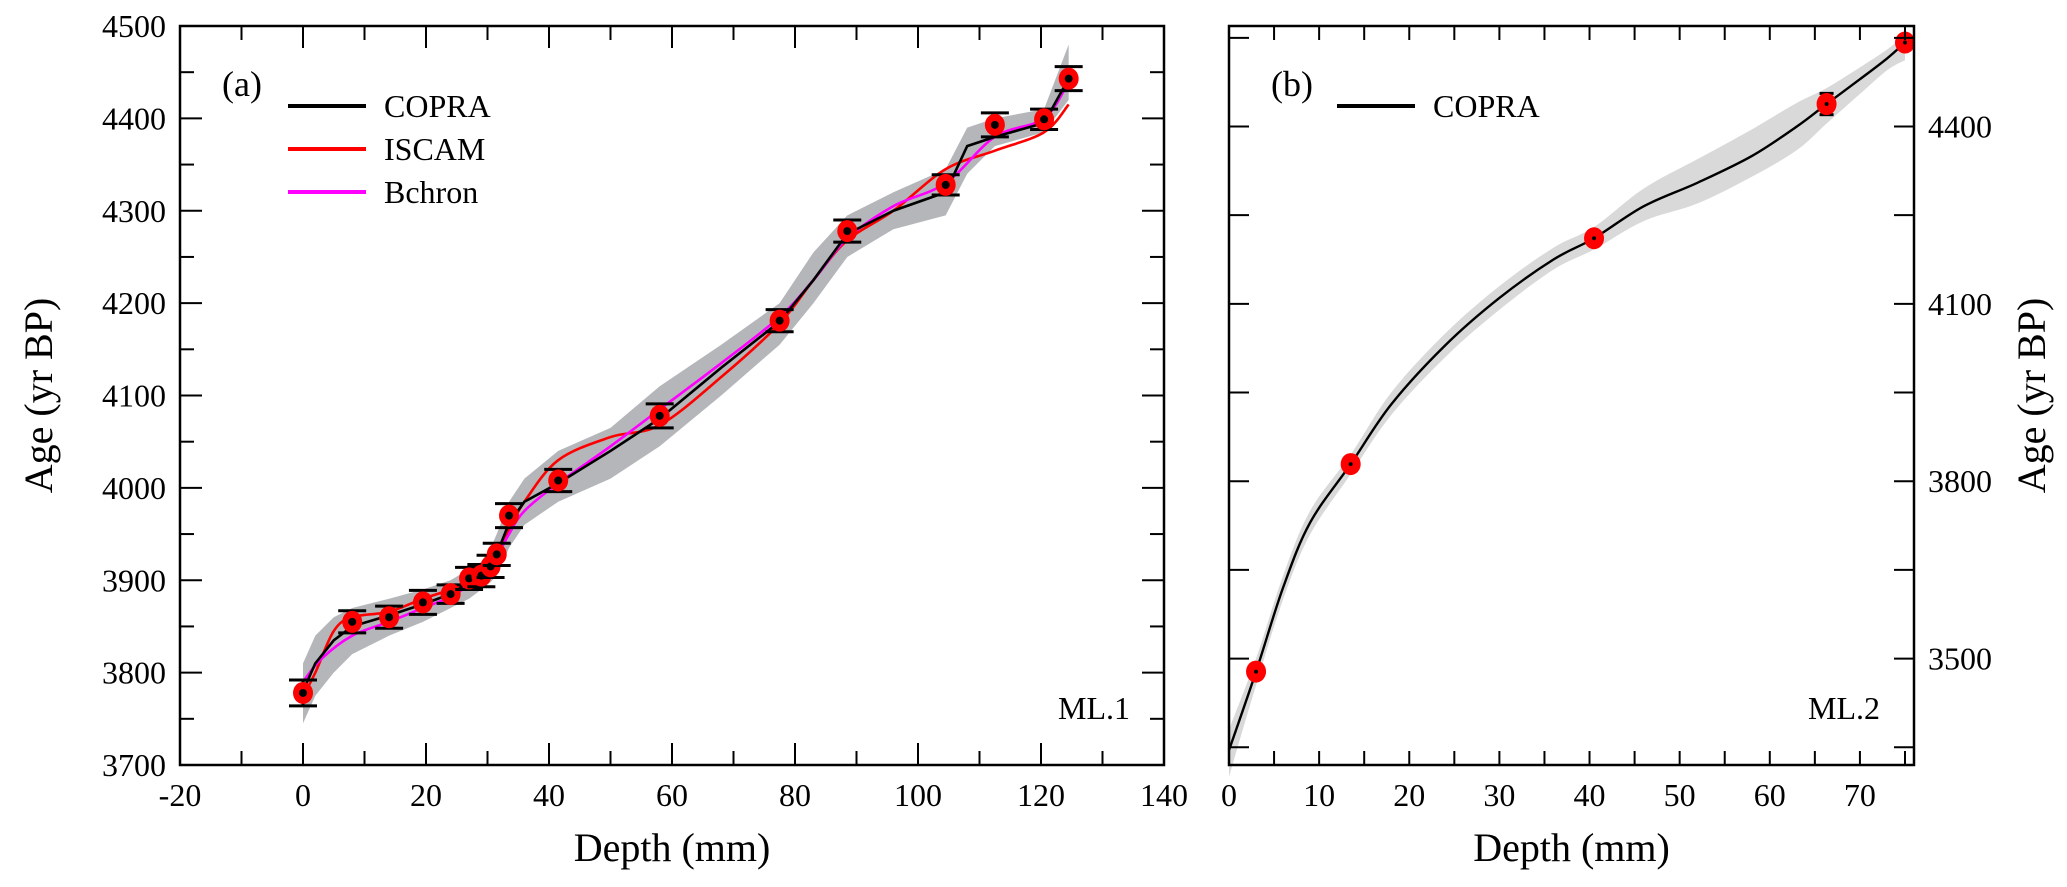 This screenshot has width=2067, height=887. What do you see at coordinates (134, 488) in the screenshot?
I see `y-tick-label: 4000` at bounding box center [134, 488].